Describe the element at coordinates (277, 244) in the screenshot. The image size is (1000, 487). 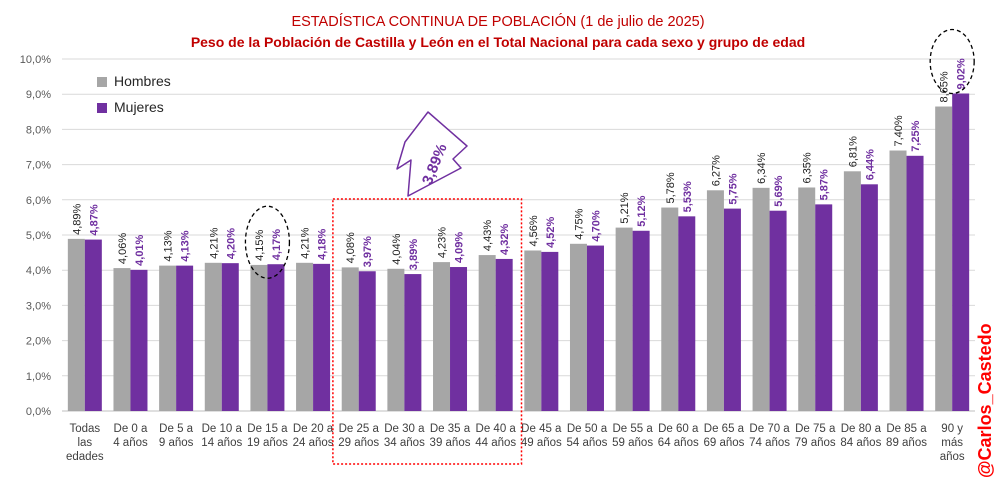
I see `data-label-mujeres: 4,17%` at that location.